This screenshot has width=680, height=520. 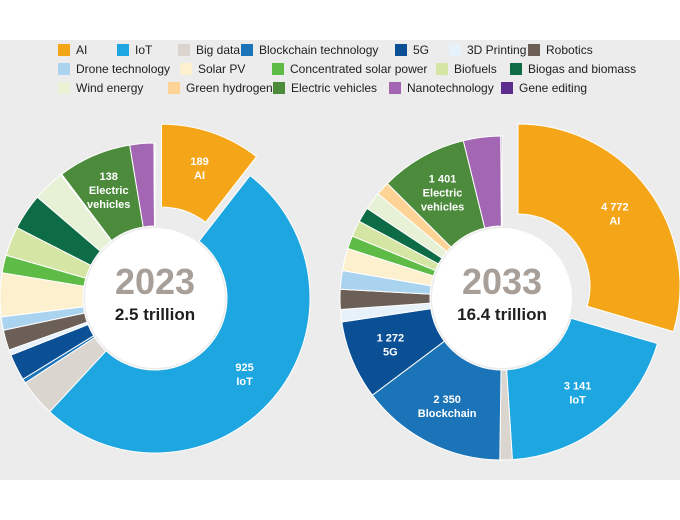 What do you see at coordinates (502, 314) in the screenshot?
I see `center-total: 16.4 trillion` at bounding box center [502, 314].